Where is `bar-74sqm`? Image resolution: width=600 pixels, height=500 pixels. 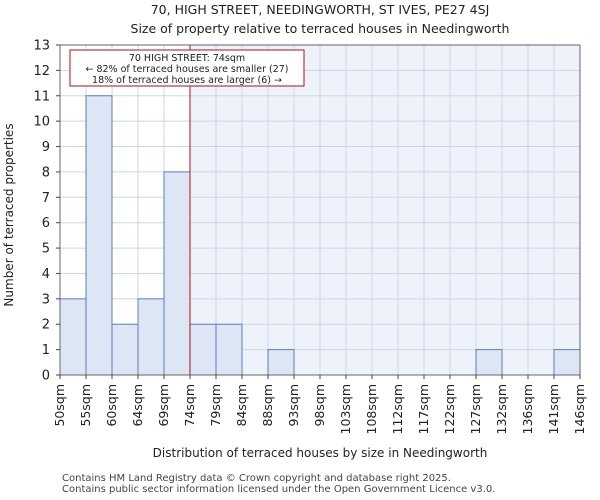
bar-74sqm is located at coordinates (203, 349).